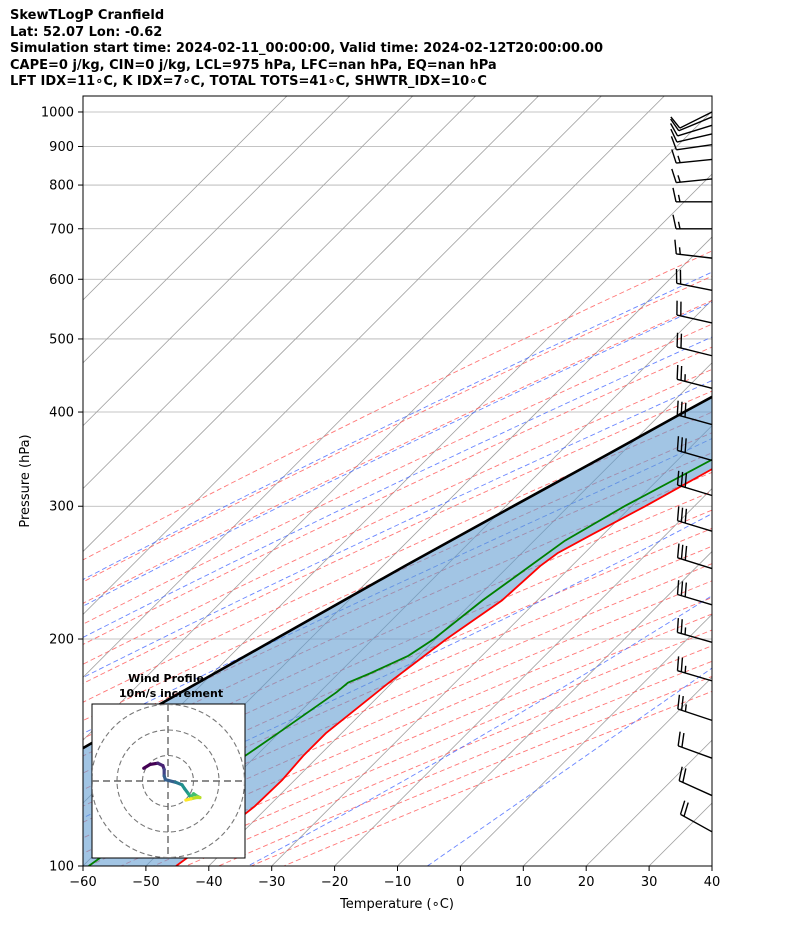  Describe the element at coordinates (166, 678) in the screenshot. I see `hodograph-title: Wind Profile` at that location.